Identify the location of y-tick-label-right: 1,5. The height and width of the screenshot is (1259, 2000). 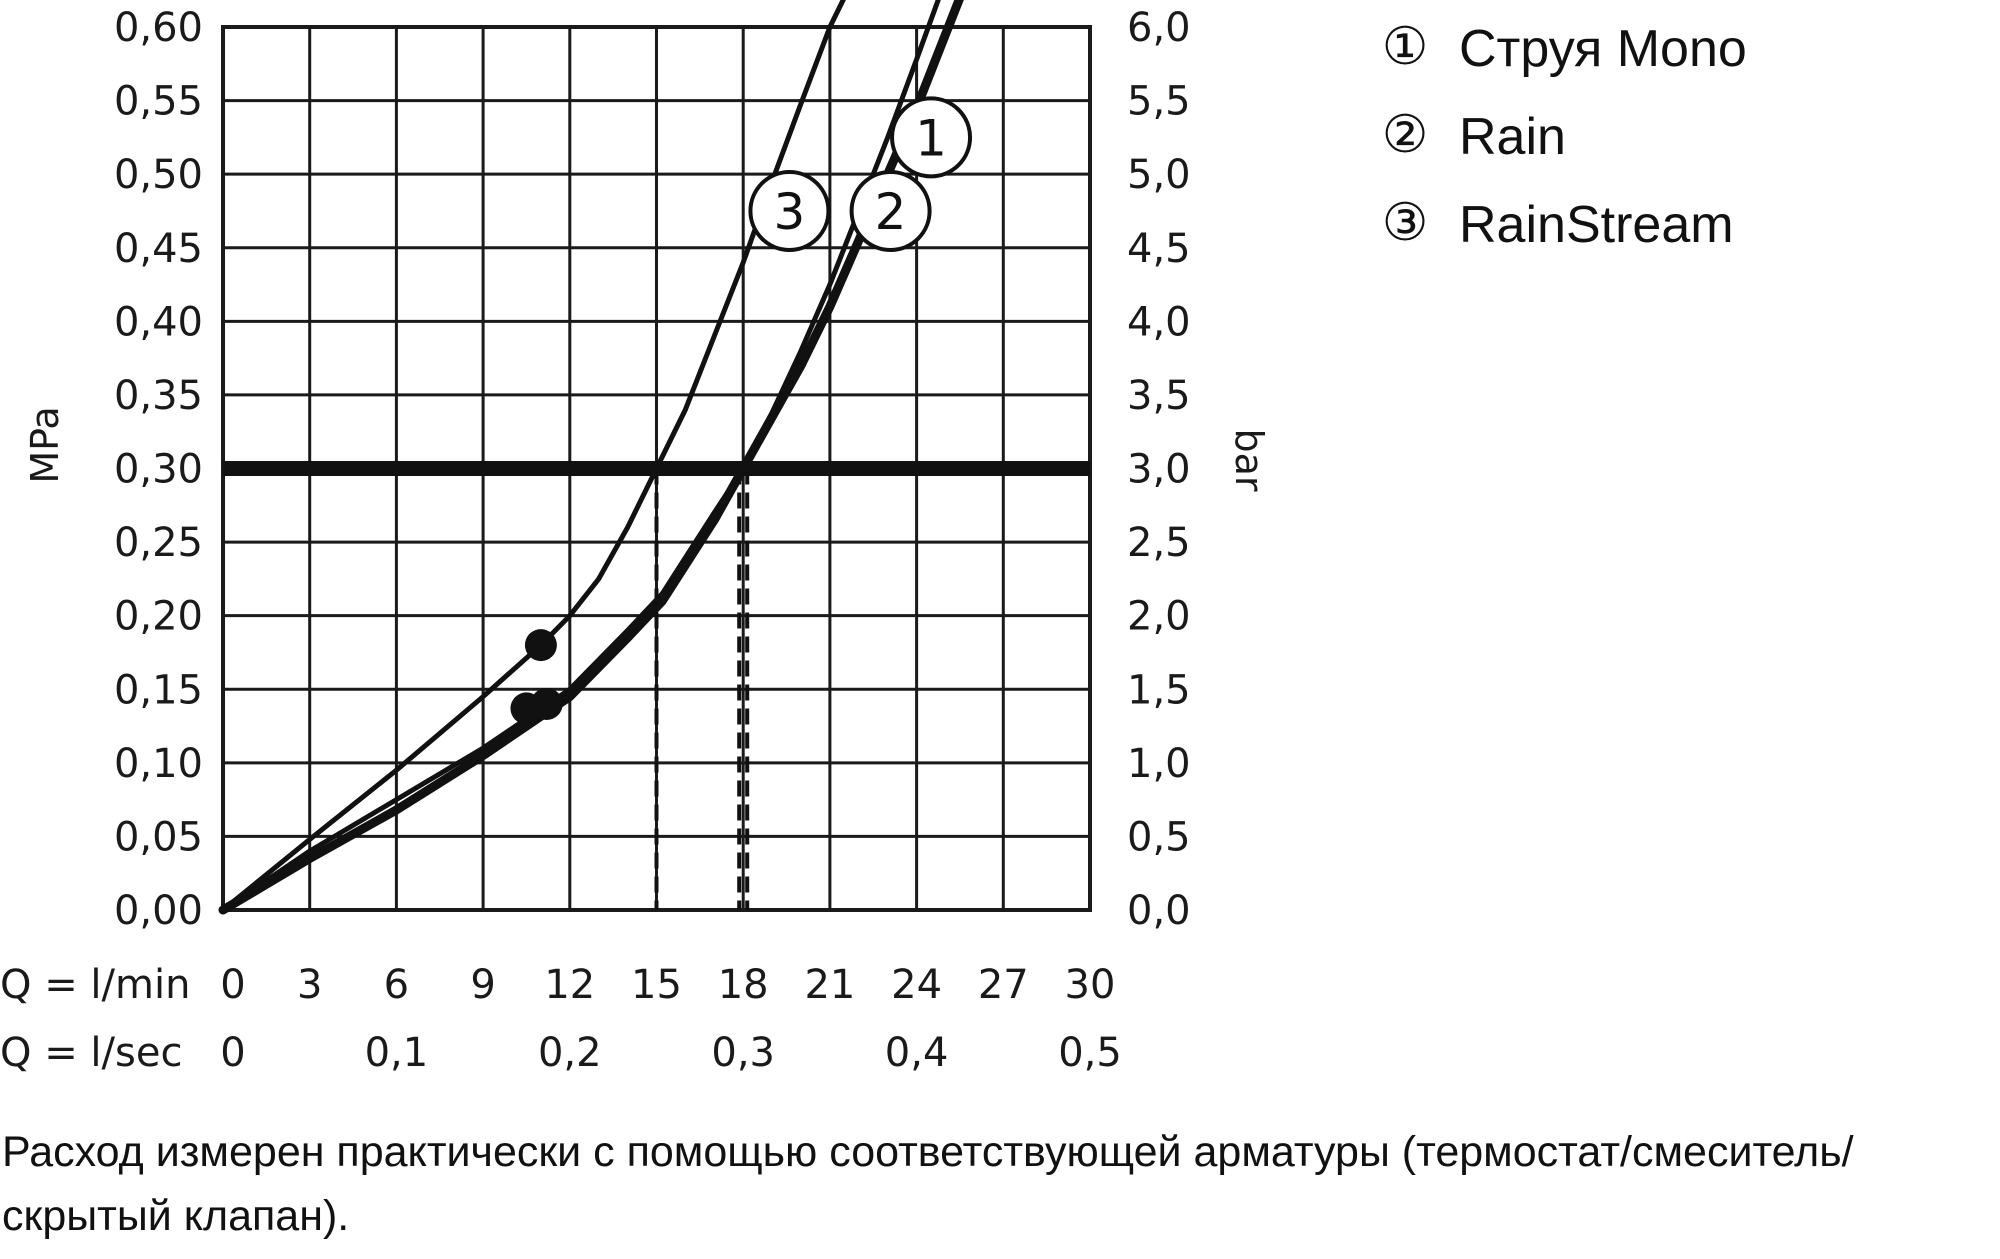
(1159, 690).